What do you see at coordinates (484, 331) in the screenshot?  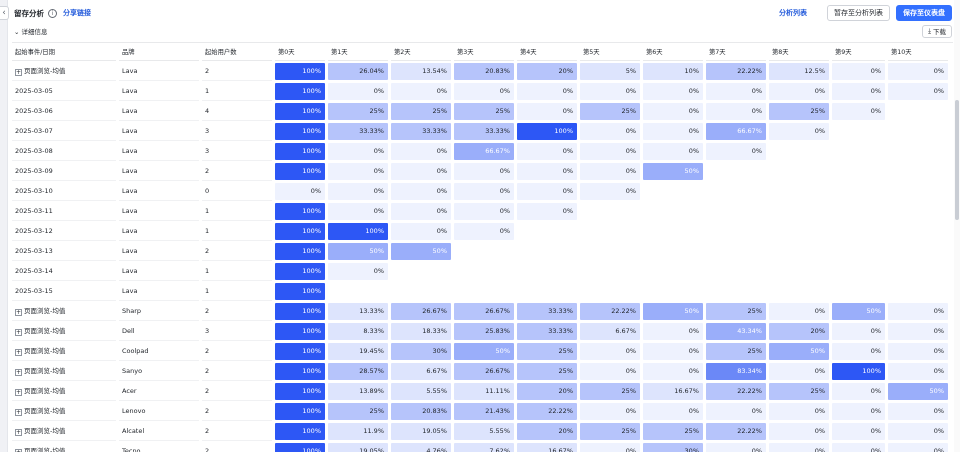 I see `retention-value: 25.83%` at bounding box center [484, 331].